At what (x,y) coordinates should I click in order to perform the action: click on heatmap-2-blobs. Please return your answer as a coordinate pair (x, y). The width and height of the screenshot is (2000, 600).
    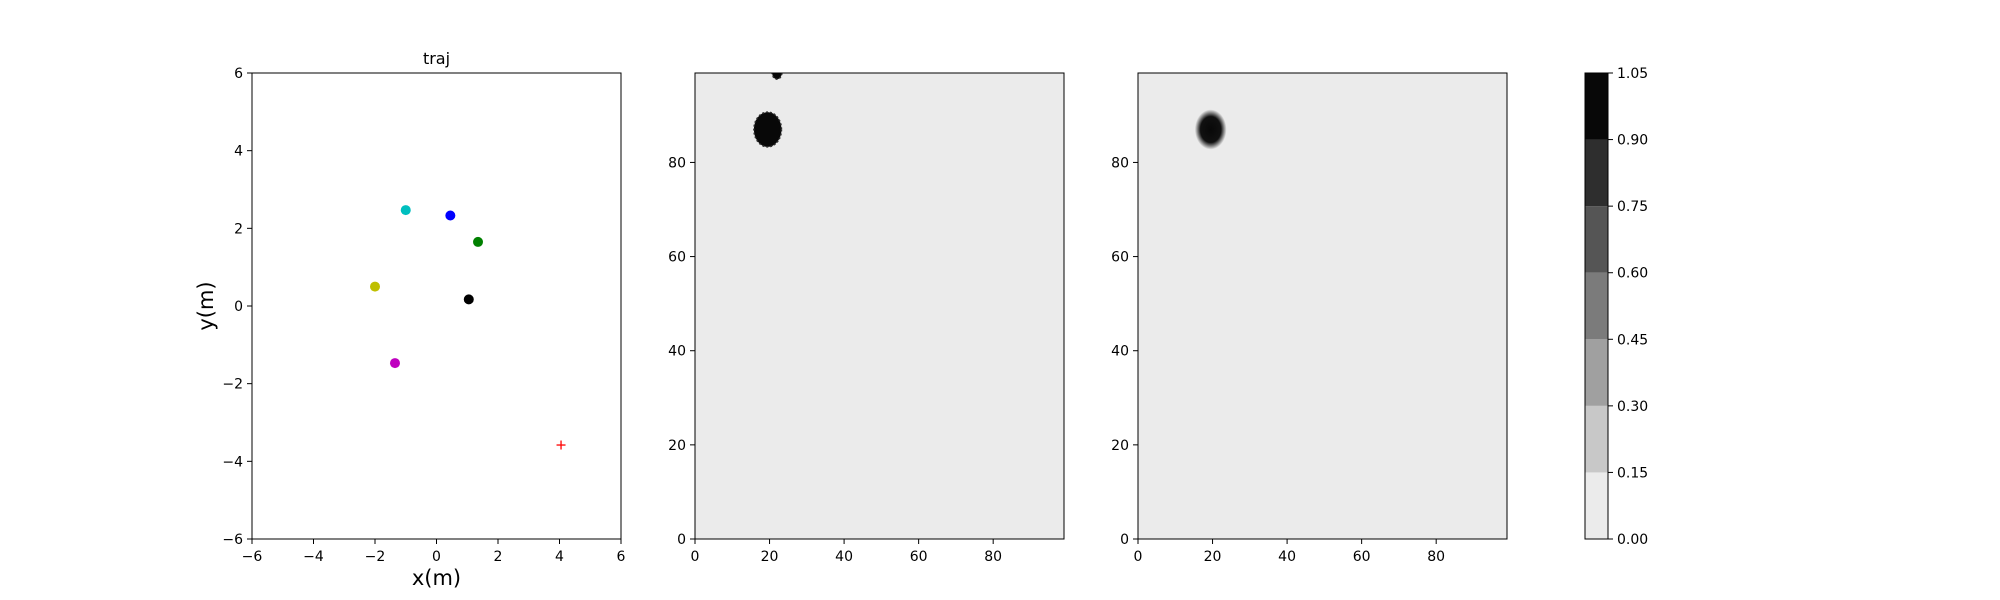
    Looking at the image, I should click on (1210, 129).